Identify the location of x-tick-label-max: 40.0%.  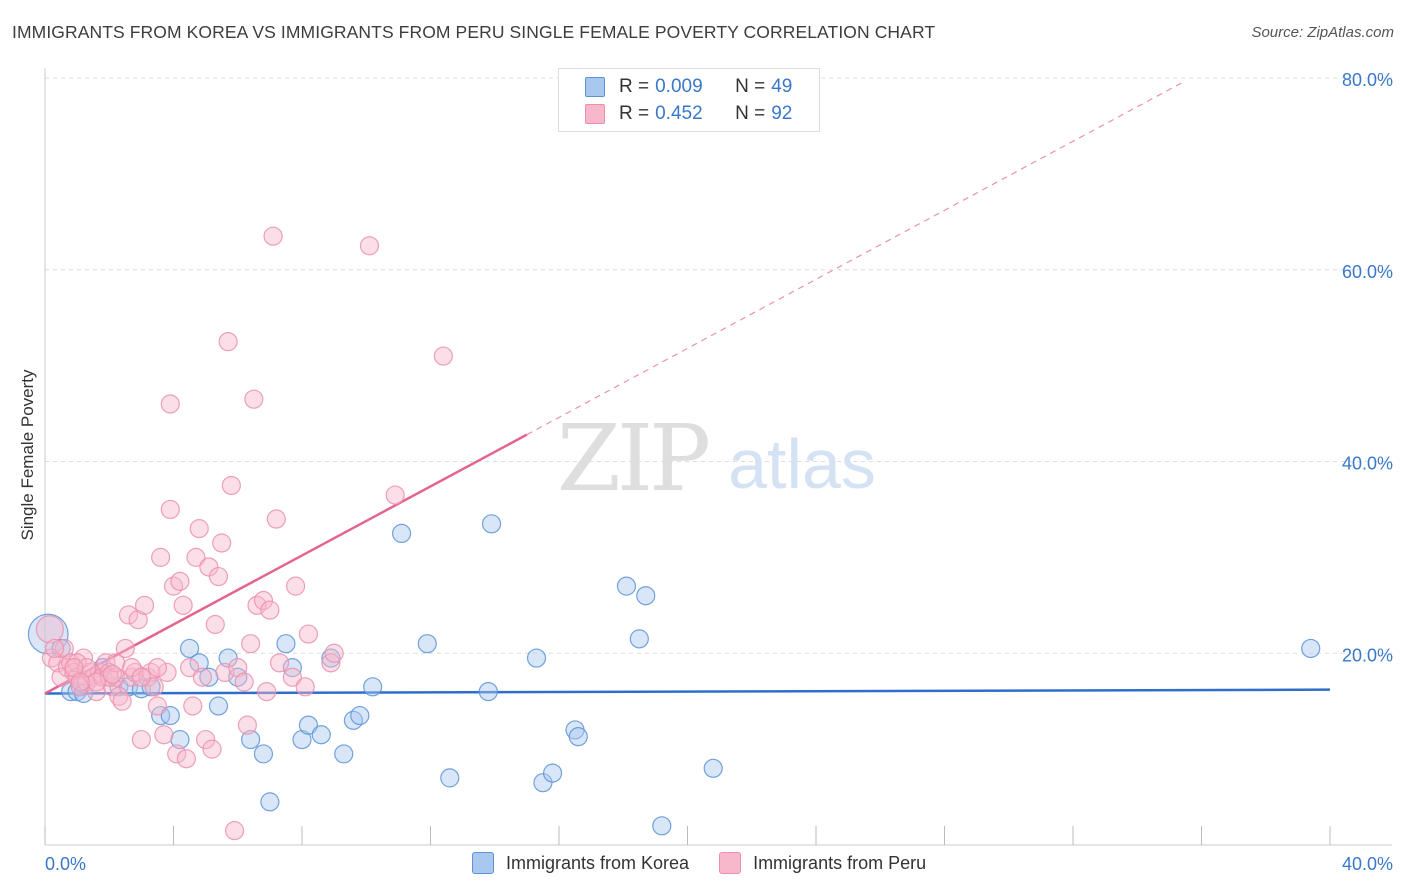
(1367, 864).